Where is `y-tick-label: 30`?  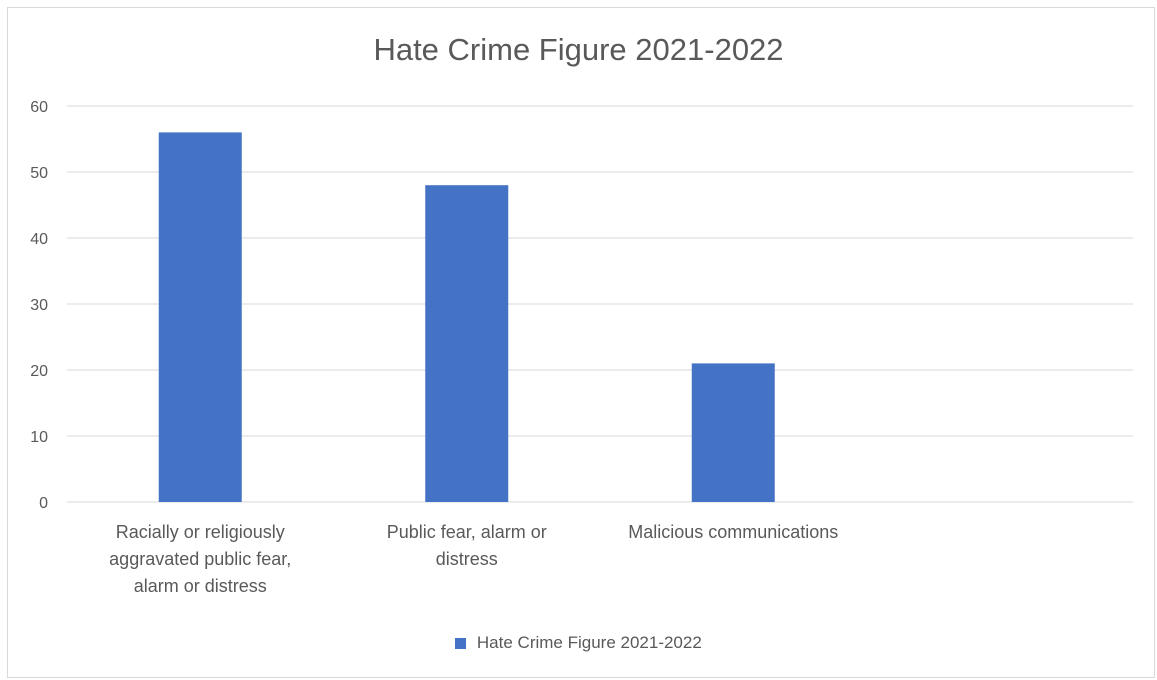
y-tick-label: 30 is located at coordinates (39, 305).